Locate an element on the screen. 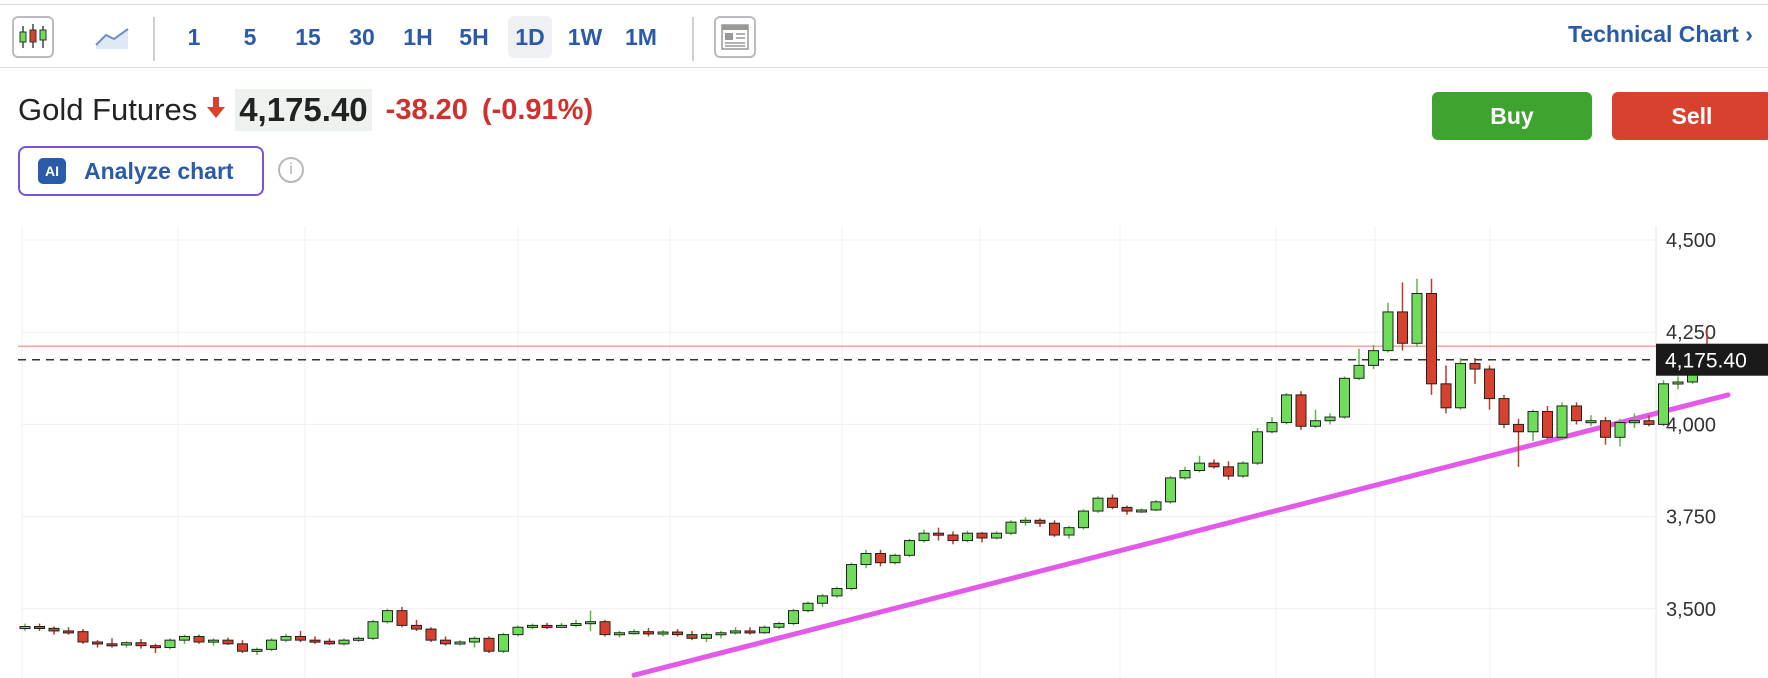 The image size is (1768, 678). interval-1d: 1D is located at coordinates (530, 37).